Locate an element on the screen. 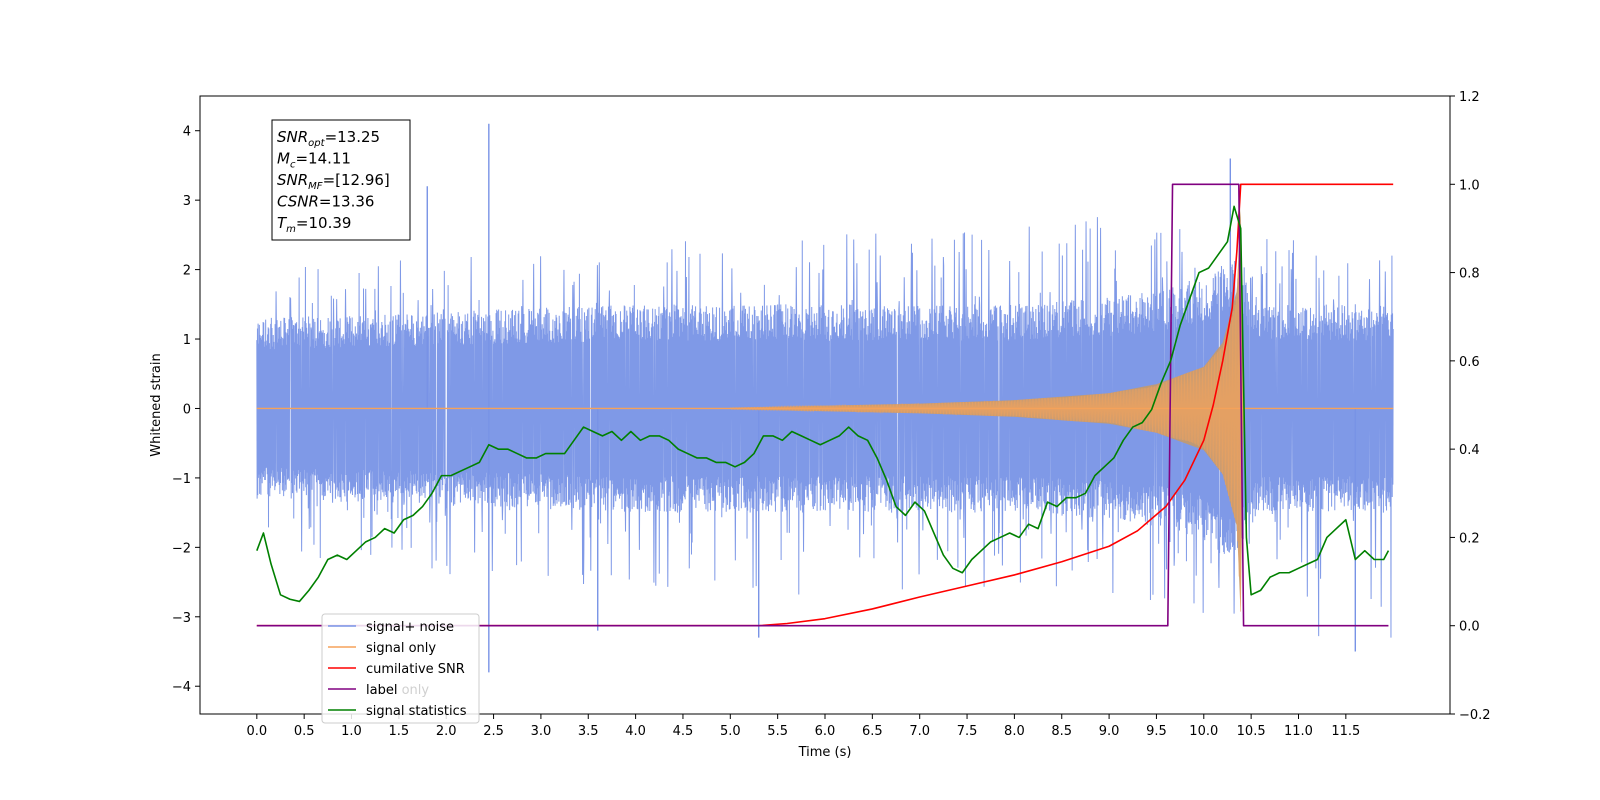 The image size is (1600, 800). annotation-value: =13.25 is located at coordinates (353, 137).